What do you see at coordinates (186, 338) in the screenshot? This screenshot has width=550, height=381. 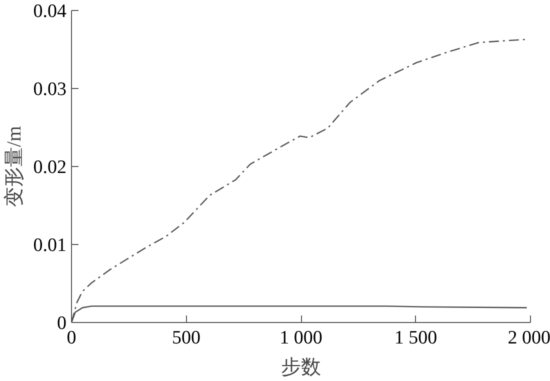 I see `x-tick-label: 500` at bounding box center [186, 338].